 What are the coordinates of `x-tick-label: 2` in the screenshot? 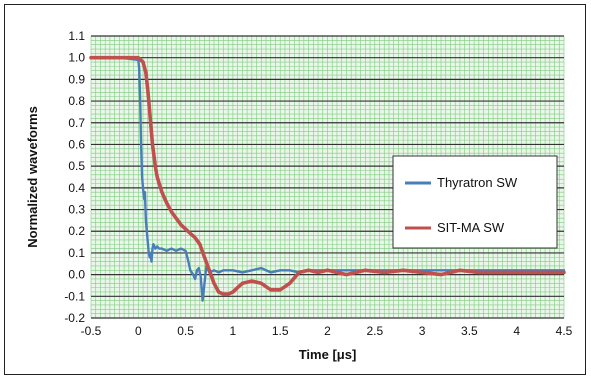 It's located at (327, 331).